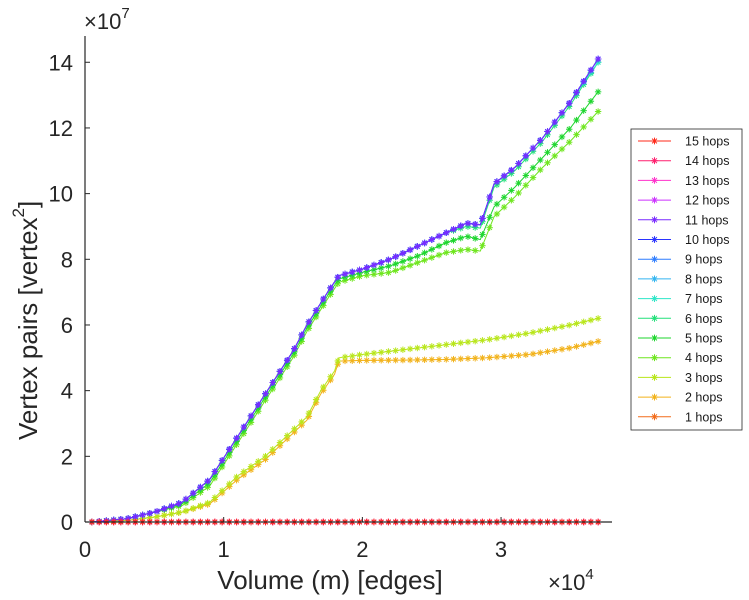 The height and width of the screenshot is (600, 749). What do you see at coordinates (704, 339) in the screenshot?
I see `legend-label: 5 hops` at bounding box center [704, 339].